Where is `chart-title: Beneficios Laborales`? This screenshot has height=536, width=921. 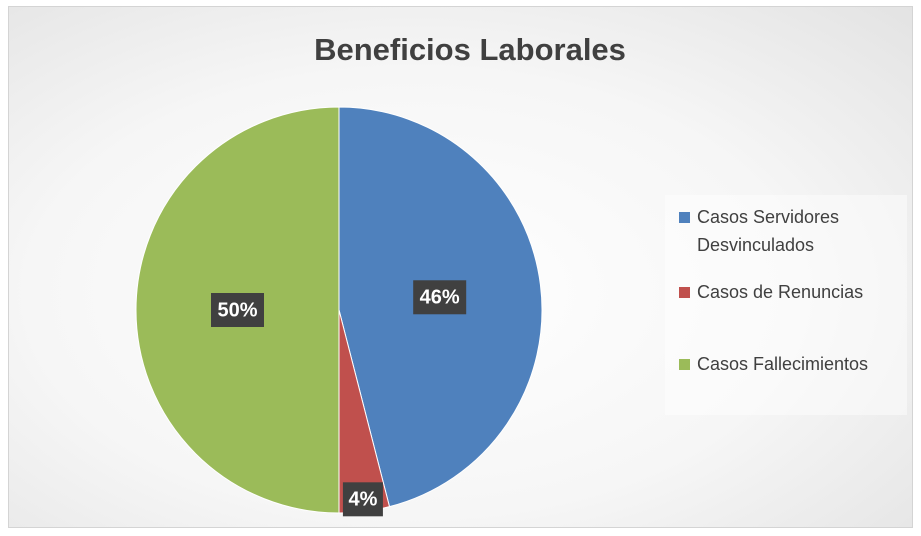
chart-title: Beneficios Laborales is located at coordinates (470, 49).